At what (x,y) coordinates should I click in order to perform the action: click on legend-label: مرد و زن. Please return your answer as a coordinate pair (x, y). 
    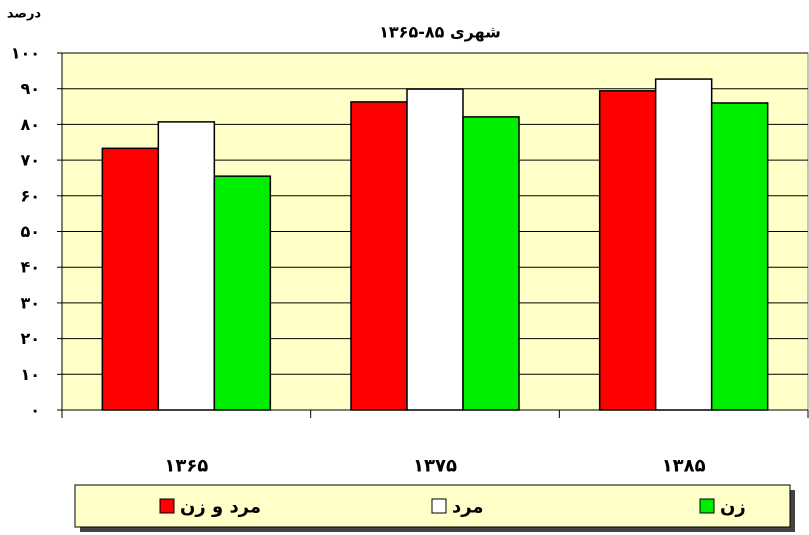
    Looking at the image, I should click on (220, 507).